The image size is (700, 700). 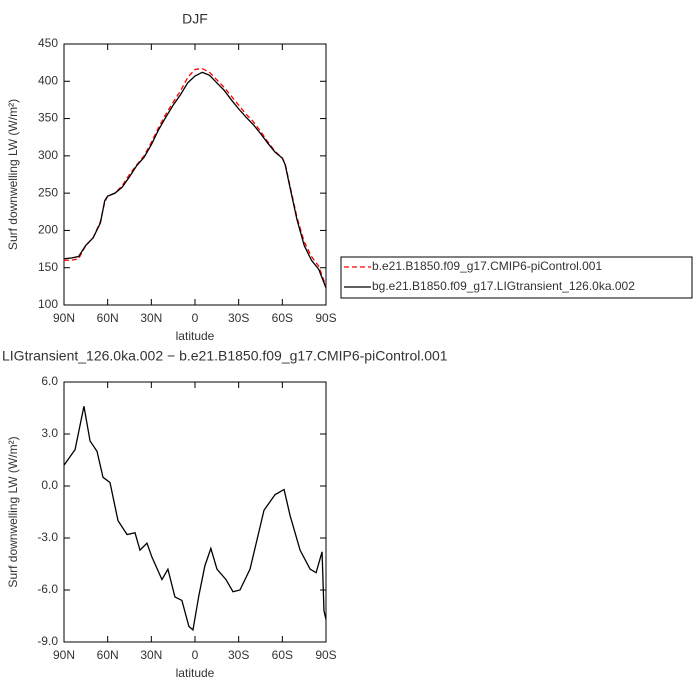 What do you see at coordinates (48, 192) in the screenshot?
I see `y-tick-label: 250` at bounding box center [48, 192].